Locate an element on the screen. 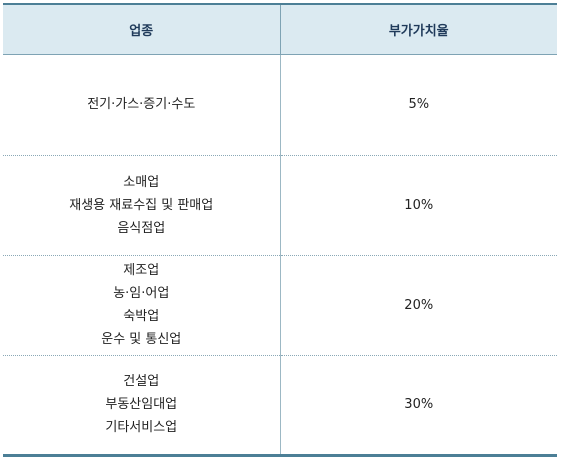 The height and width of the screenshot is (461, 564). industry-label: 숙박업 is located at coordinates (141, 316).